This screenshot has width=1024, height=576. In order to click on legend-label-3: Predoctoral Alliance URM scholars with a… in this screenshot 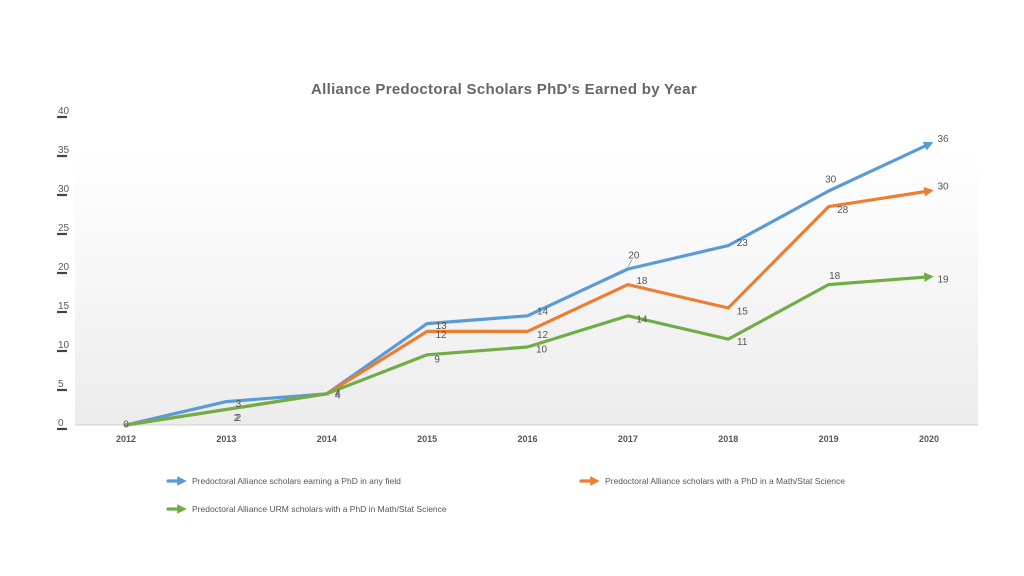, I will do `click(319, 509)`.